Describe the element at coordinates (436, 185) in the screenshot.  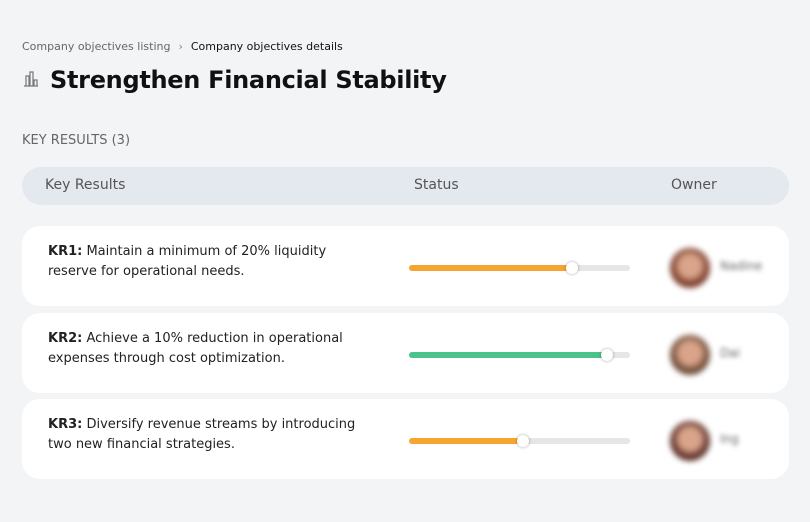
I see `column-status: Status` at that location.